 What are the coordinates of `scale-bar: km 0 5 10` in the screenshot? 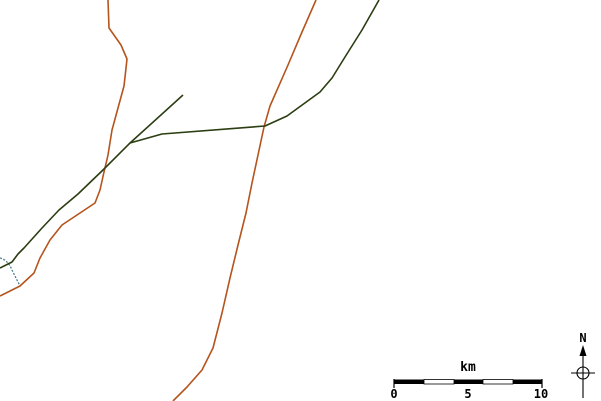 It's located at (469, 380).